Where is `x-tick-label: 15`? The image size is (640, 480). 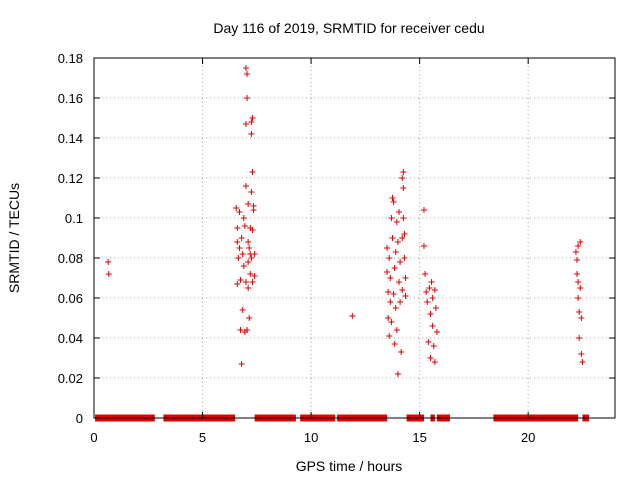 x-tick-label: 15 is located at coordinates (419, 437).